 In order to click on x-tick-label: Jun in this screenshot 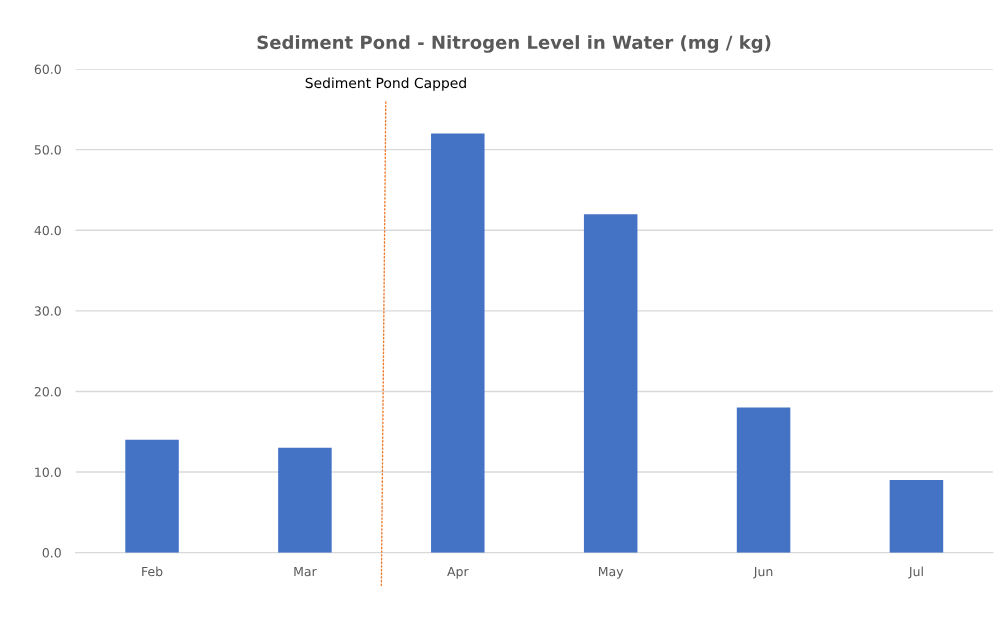, I will do `click(763, 572)`.